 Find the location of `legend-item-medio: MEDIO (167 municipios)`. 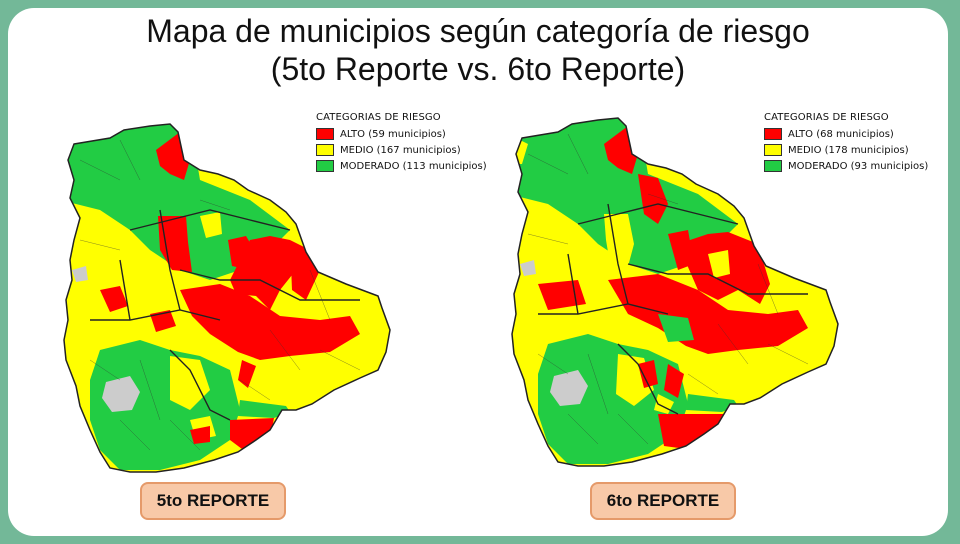

legend-item-medio: MEDIO (167 municipios) is located at coordinates (401, 150).